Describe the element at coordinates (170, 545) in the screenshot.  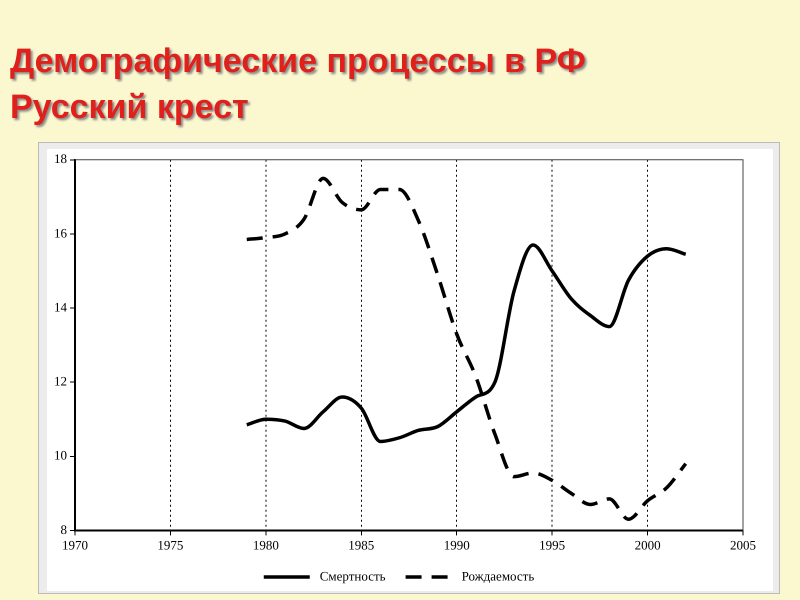
I see `x-tick-label: 1975` at that location.